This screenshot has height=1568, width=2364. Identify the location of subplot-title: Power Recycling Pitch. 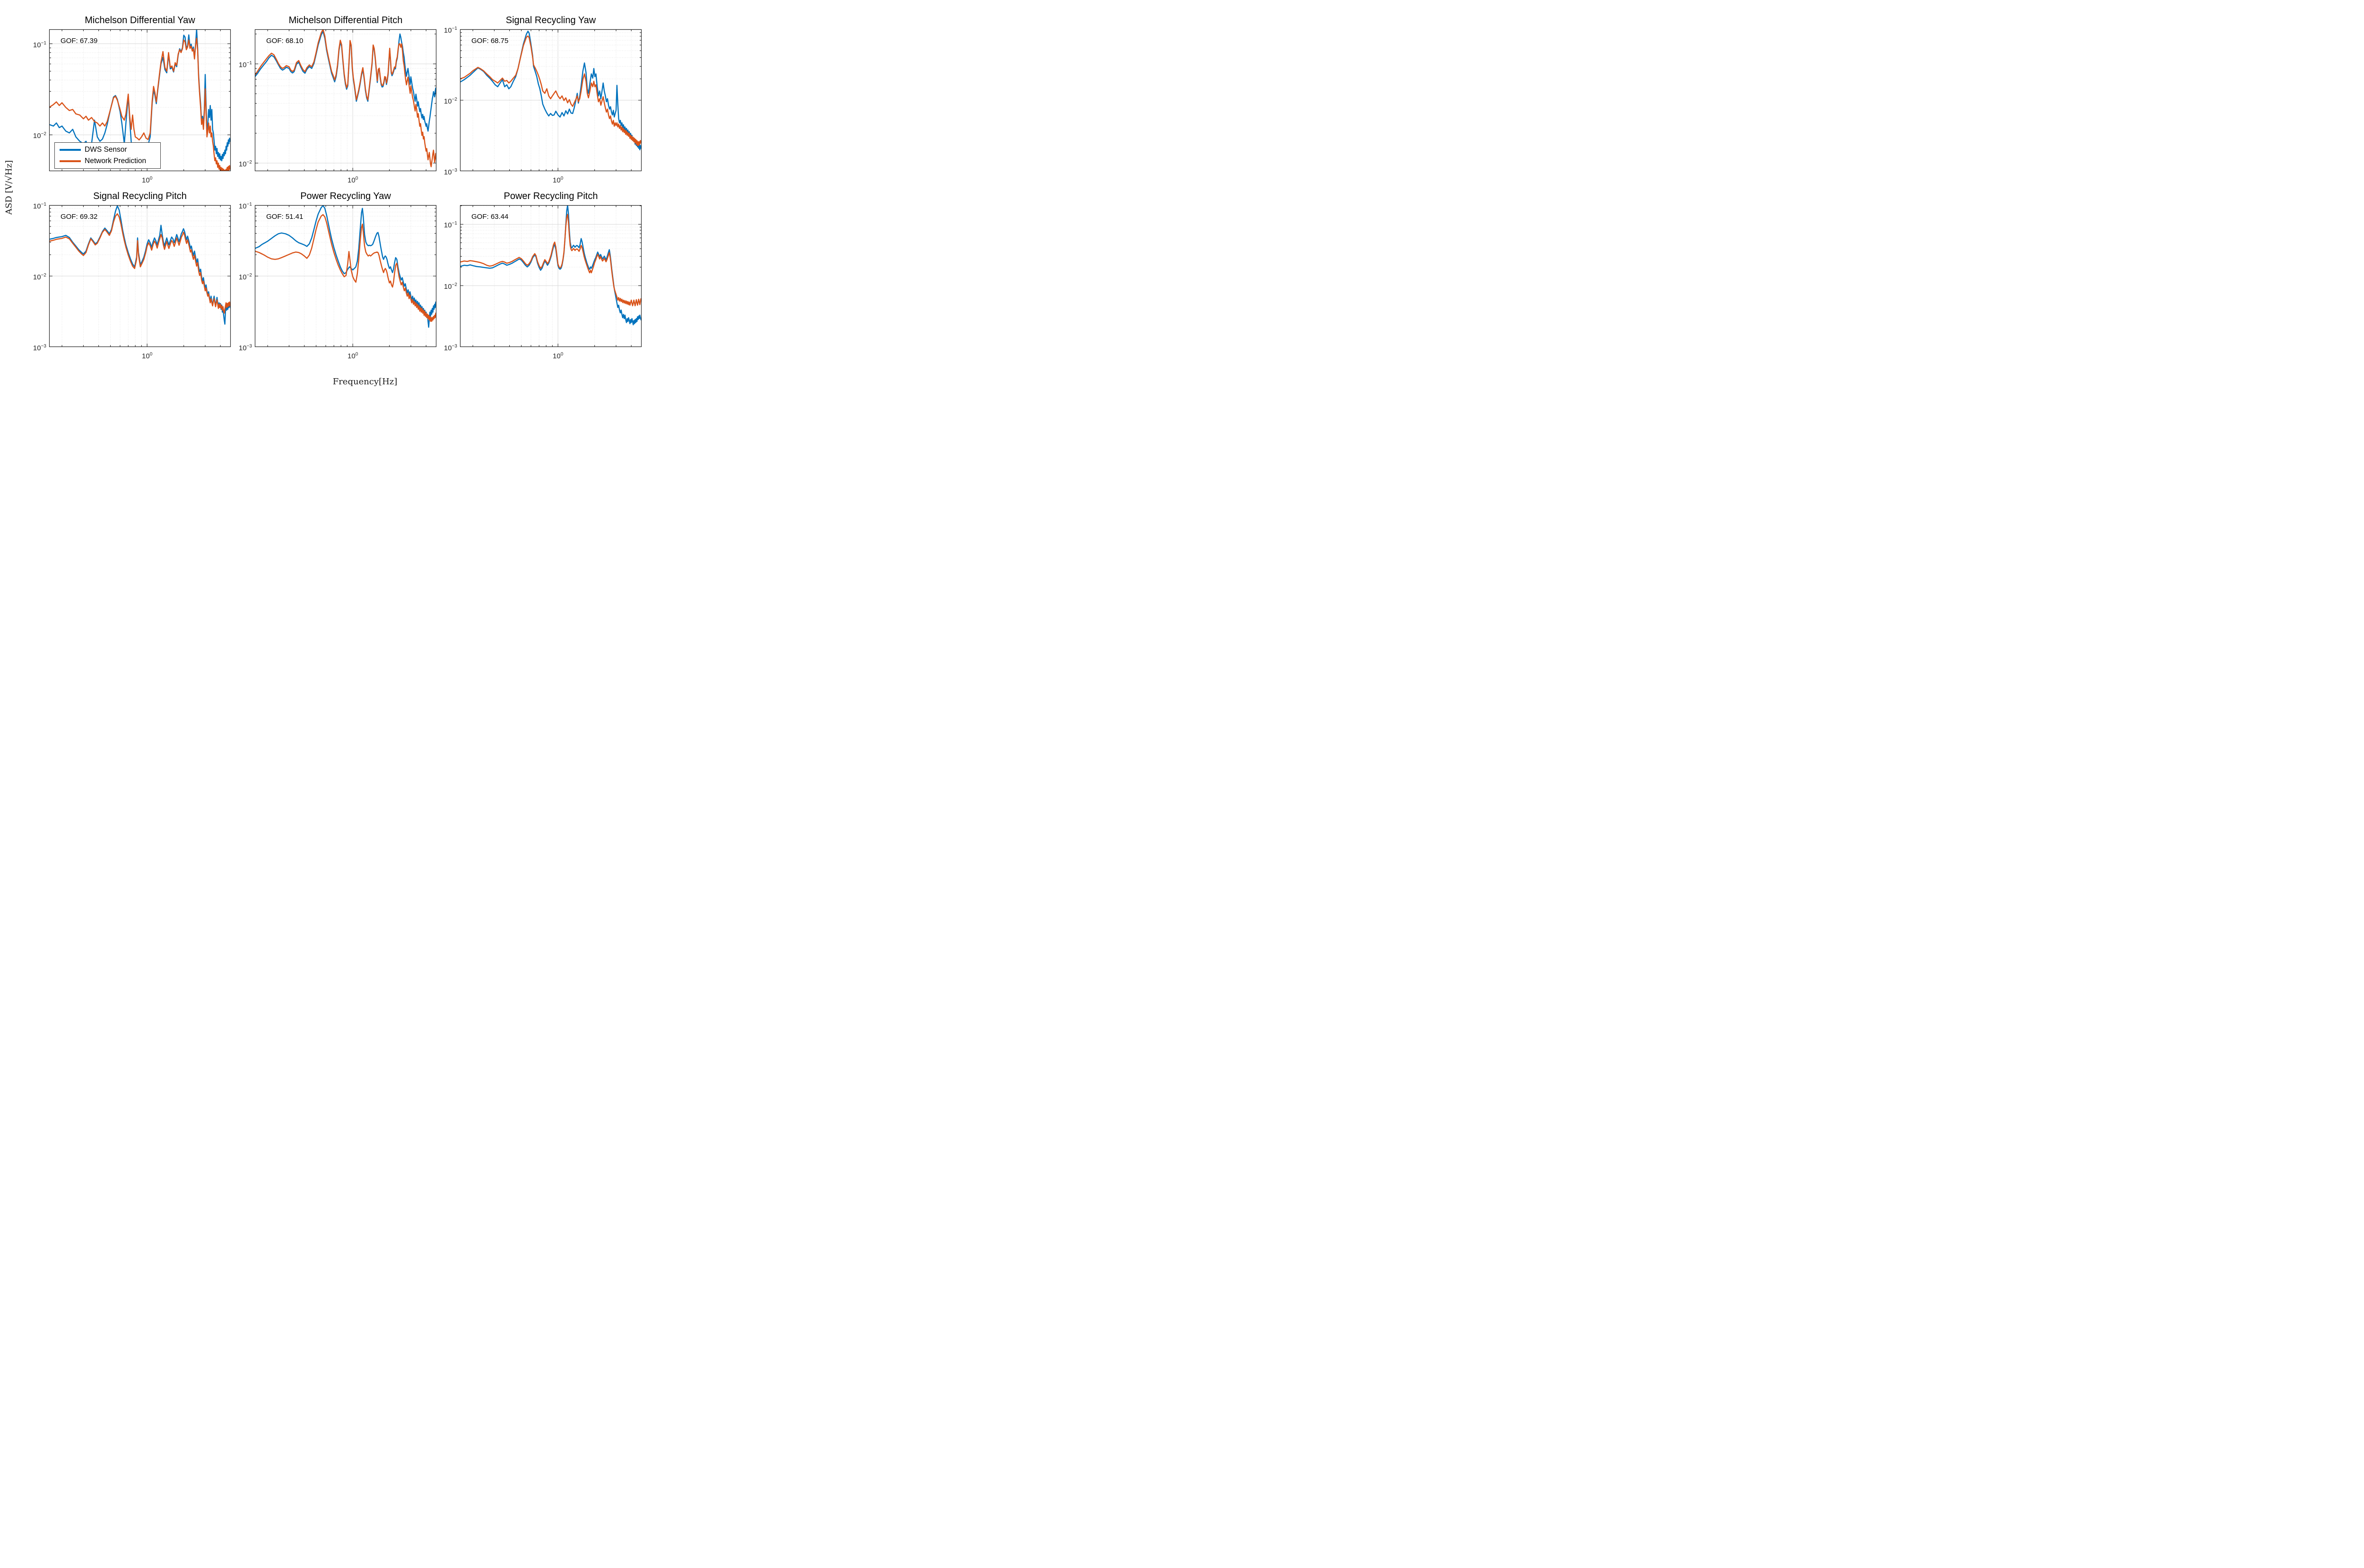
(551, 196).